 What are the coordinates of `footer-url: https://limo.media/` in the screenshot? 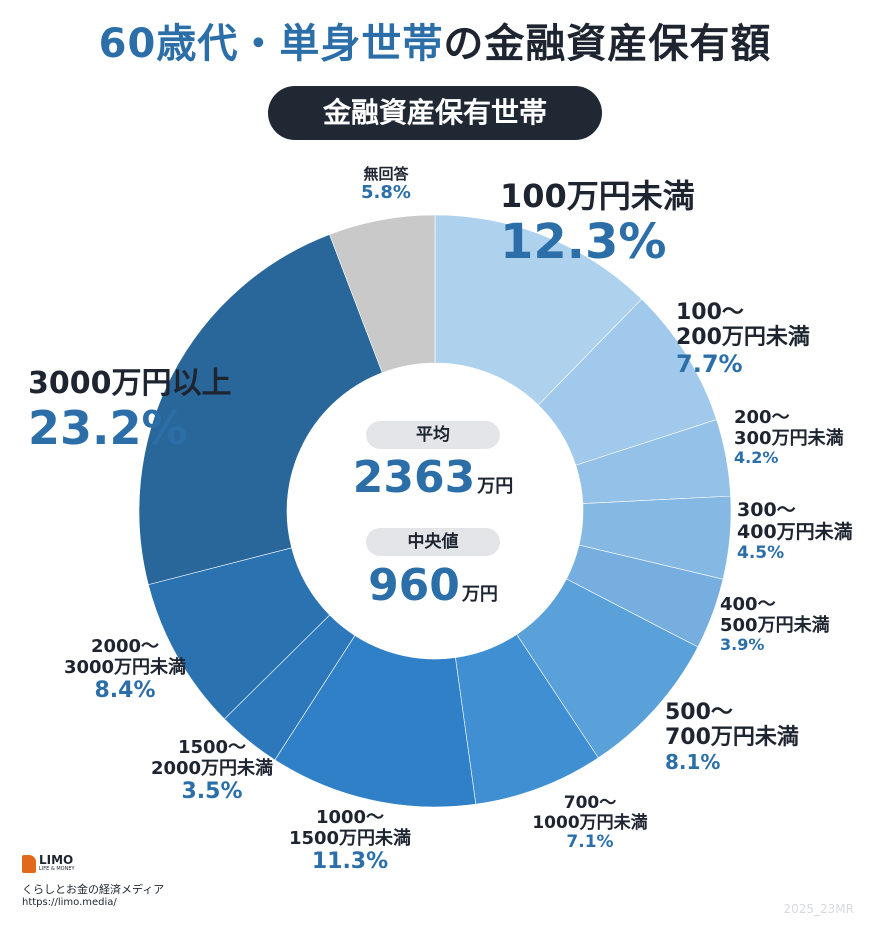 It's located at (69, 902).